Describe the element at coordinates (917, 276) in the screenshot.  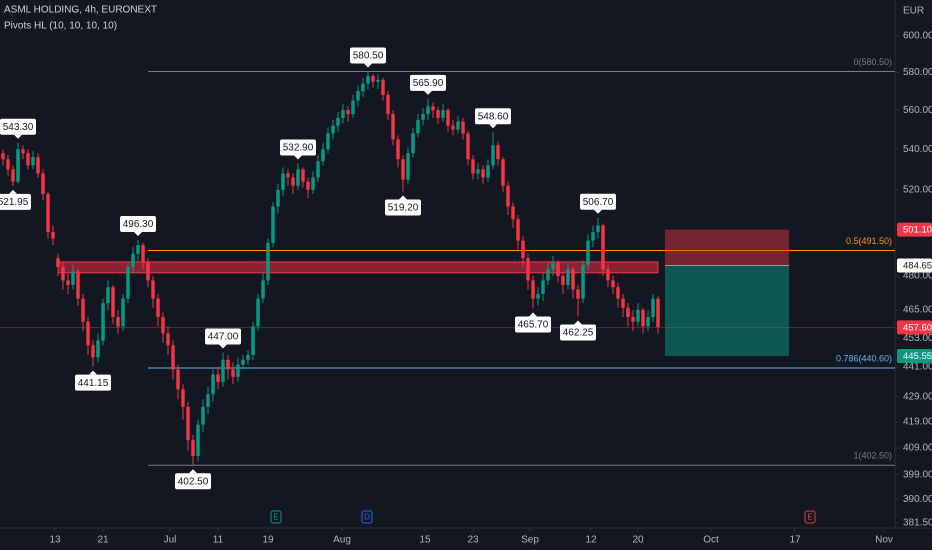
I see `y-tick-label: 480.00` at that location.